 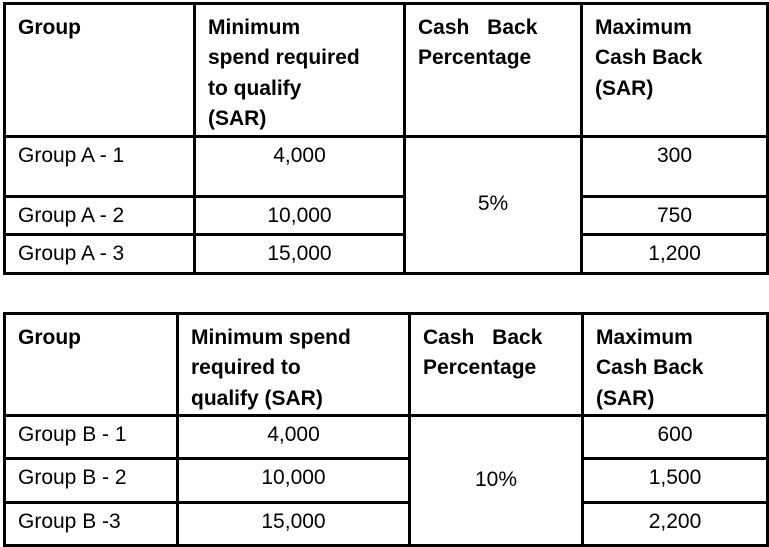 What do you see at coordinates (675, 437) in the screenshot?
I see `max-cashback-cell: 600` at bounding box center [675, 437].